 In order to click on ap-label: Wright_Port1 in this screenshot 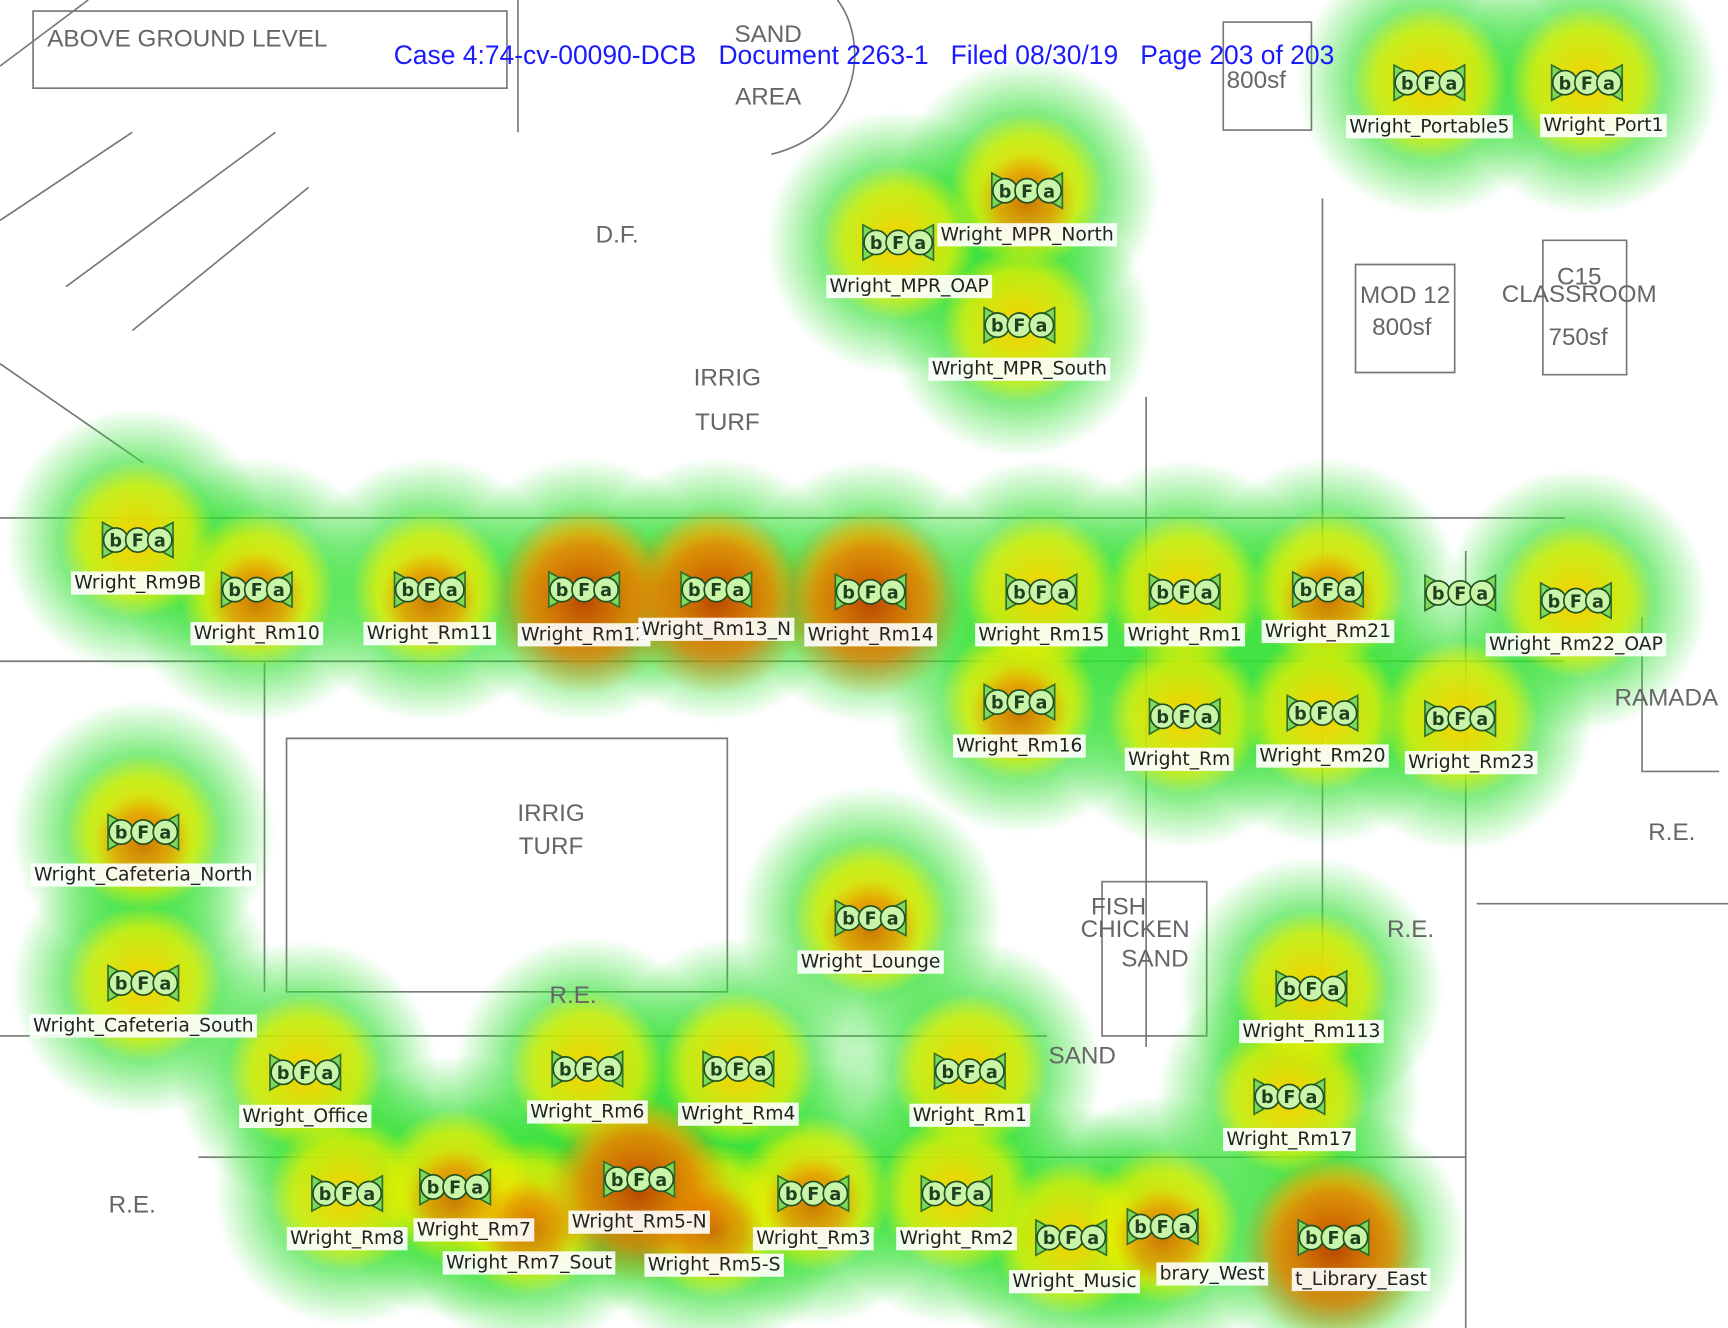, I will do `click(1603, 125)`.